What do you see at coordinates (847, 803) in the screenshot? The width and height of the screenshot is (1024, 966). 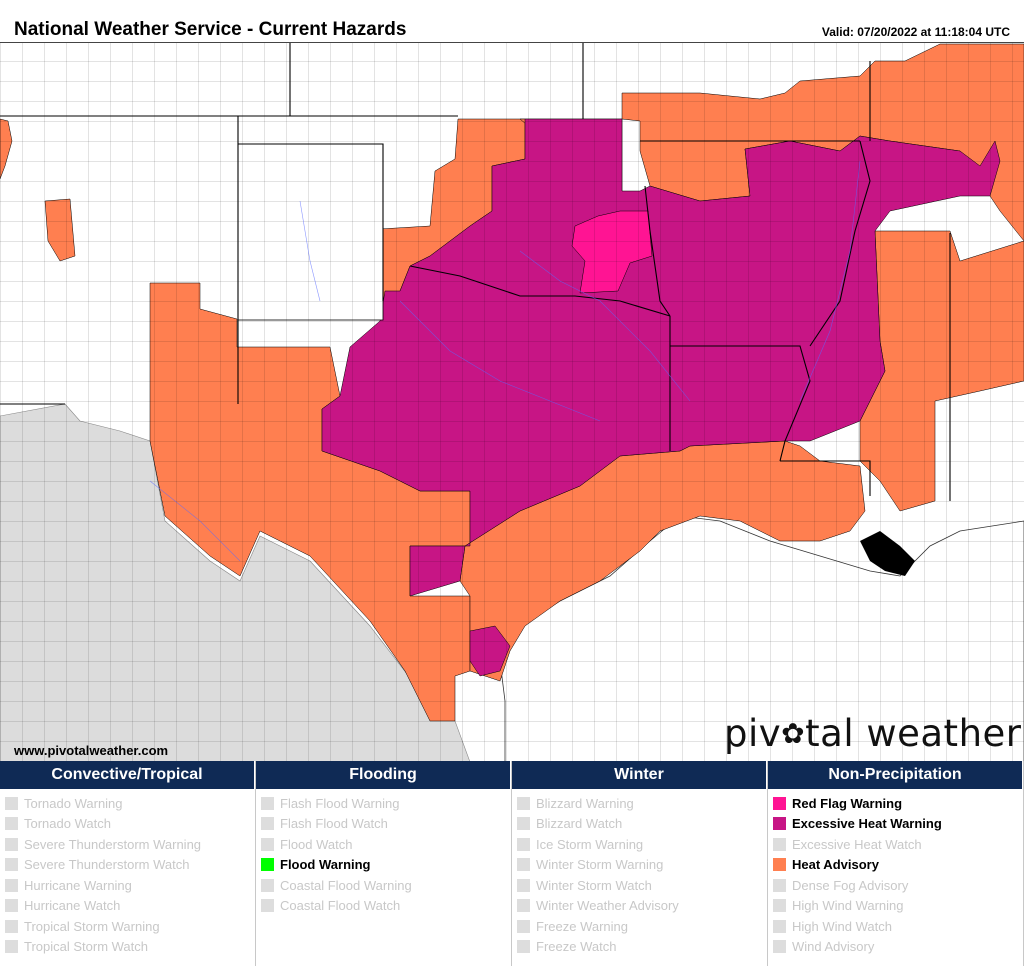 I see `legend-label: Red Flag Warning` at bounding box center [847, 803].